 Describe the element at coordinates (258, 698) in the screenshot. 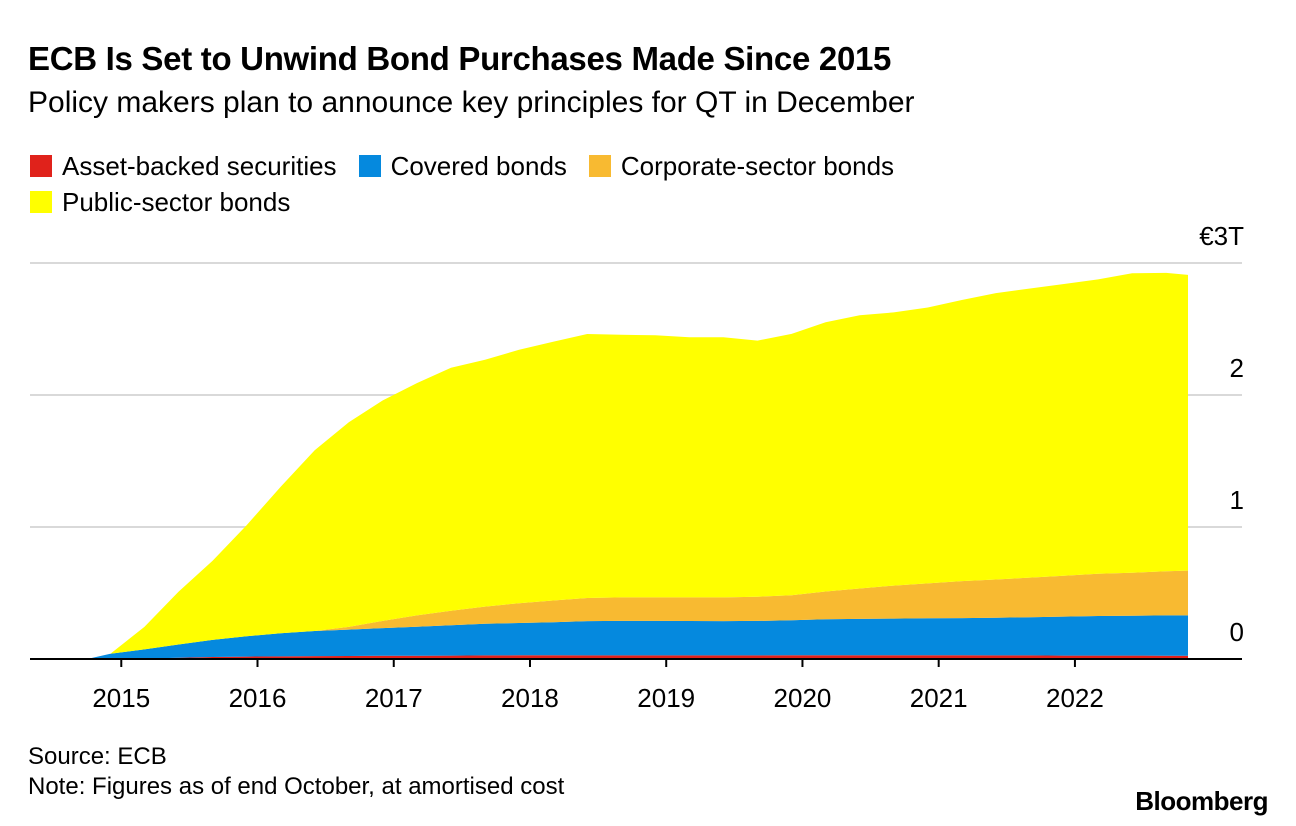

I see `x-tick-label: 2016` at that location.